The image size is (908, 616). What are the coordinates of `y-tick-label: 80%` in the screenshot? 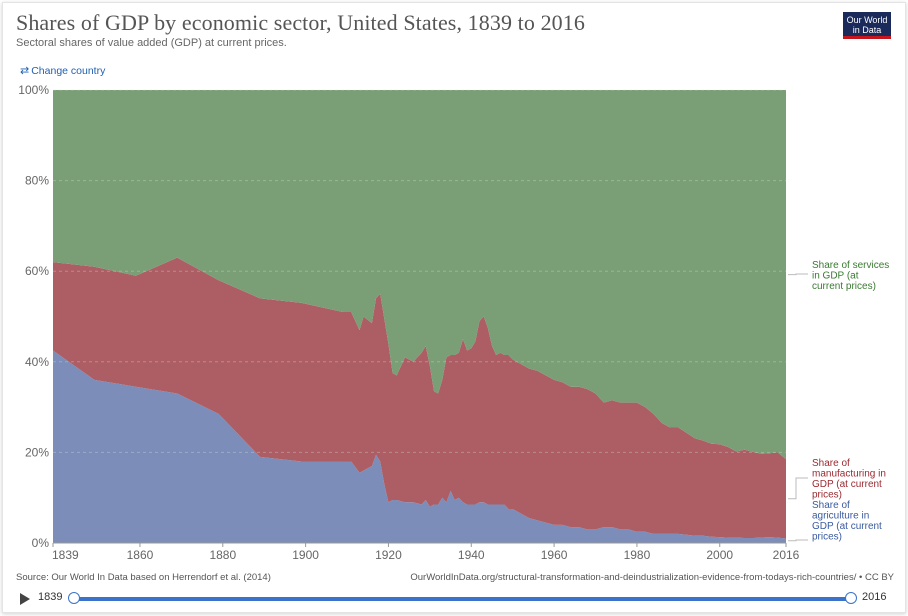 It's located at (37, 181).